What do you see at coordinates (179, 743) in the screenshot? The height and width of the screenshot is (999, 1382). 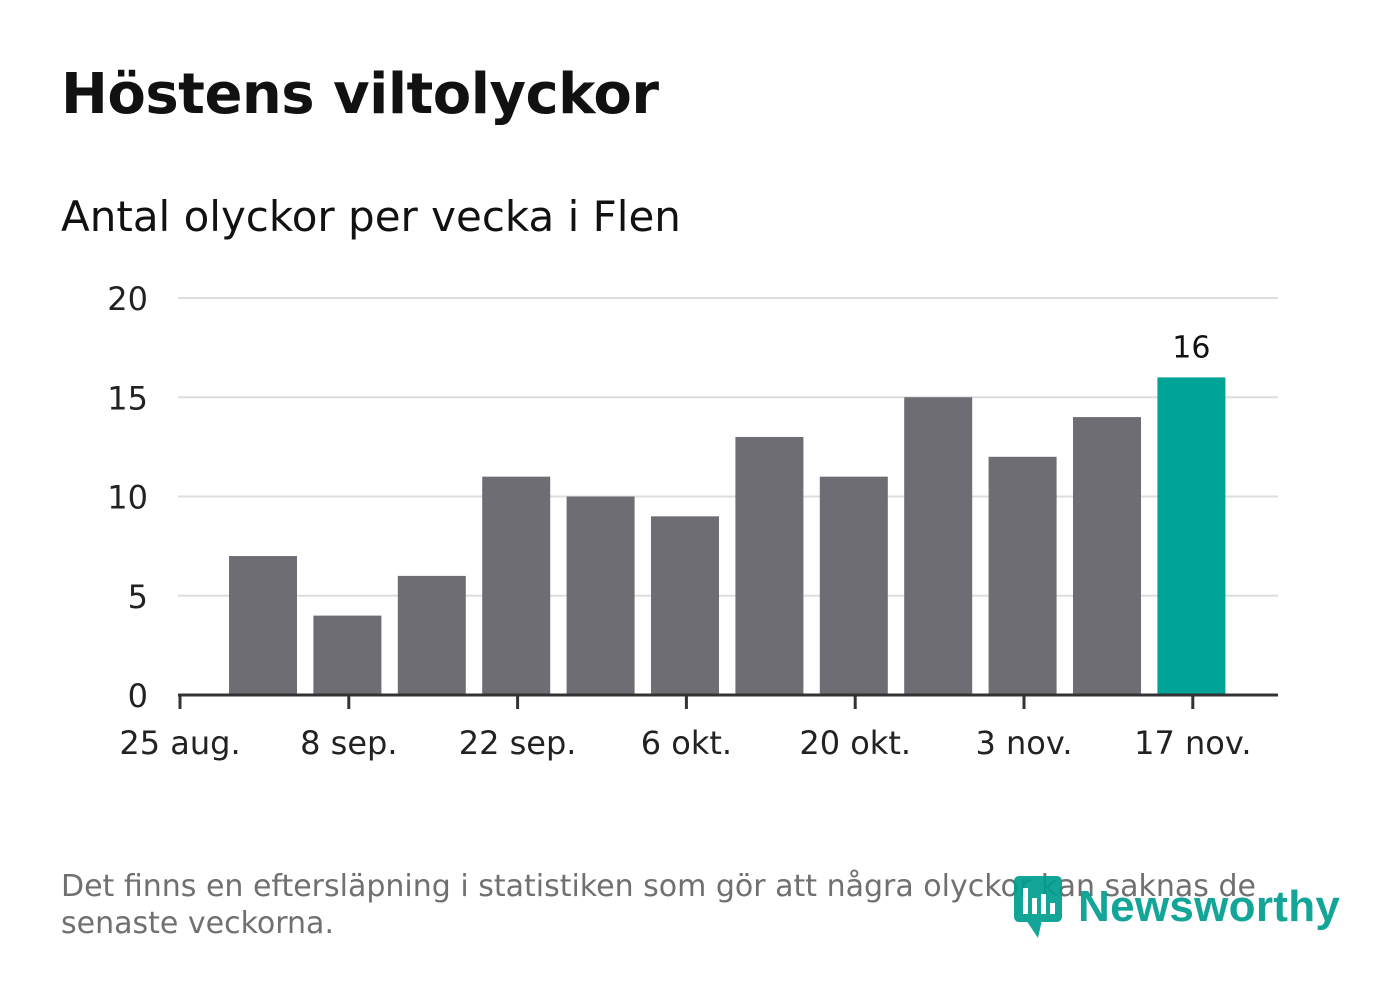 I see `x-tick-label: 25 aug.` at bounding box center [179, 743].